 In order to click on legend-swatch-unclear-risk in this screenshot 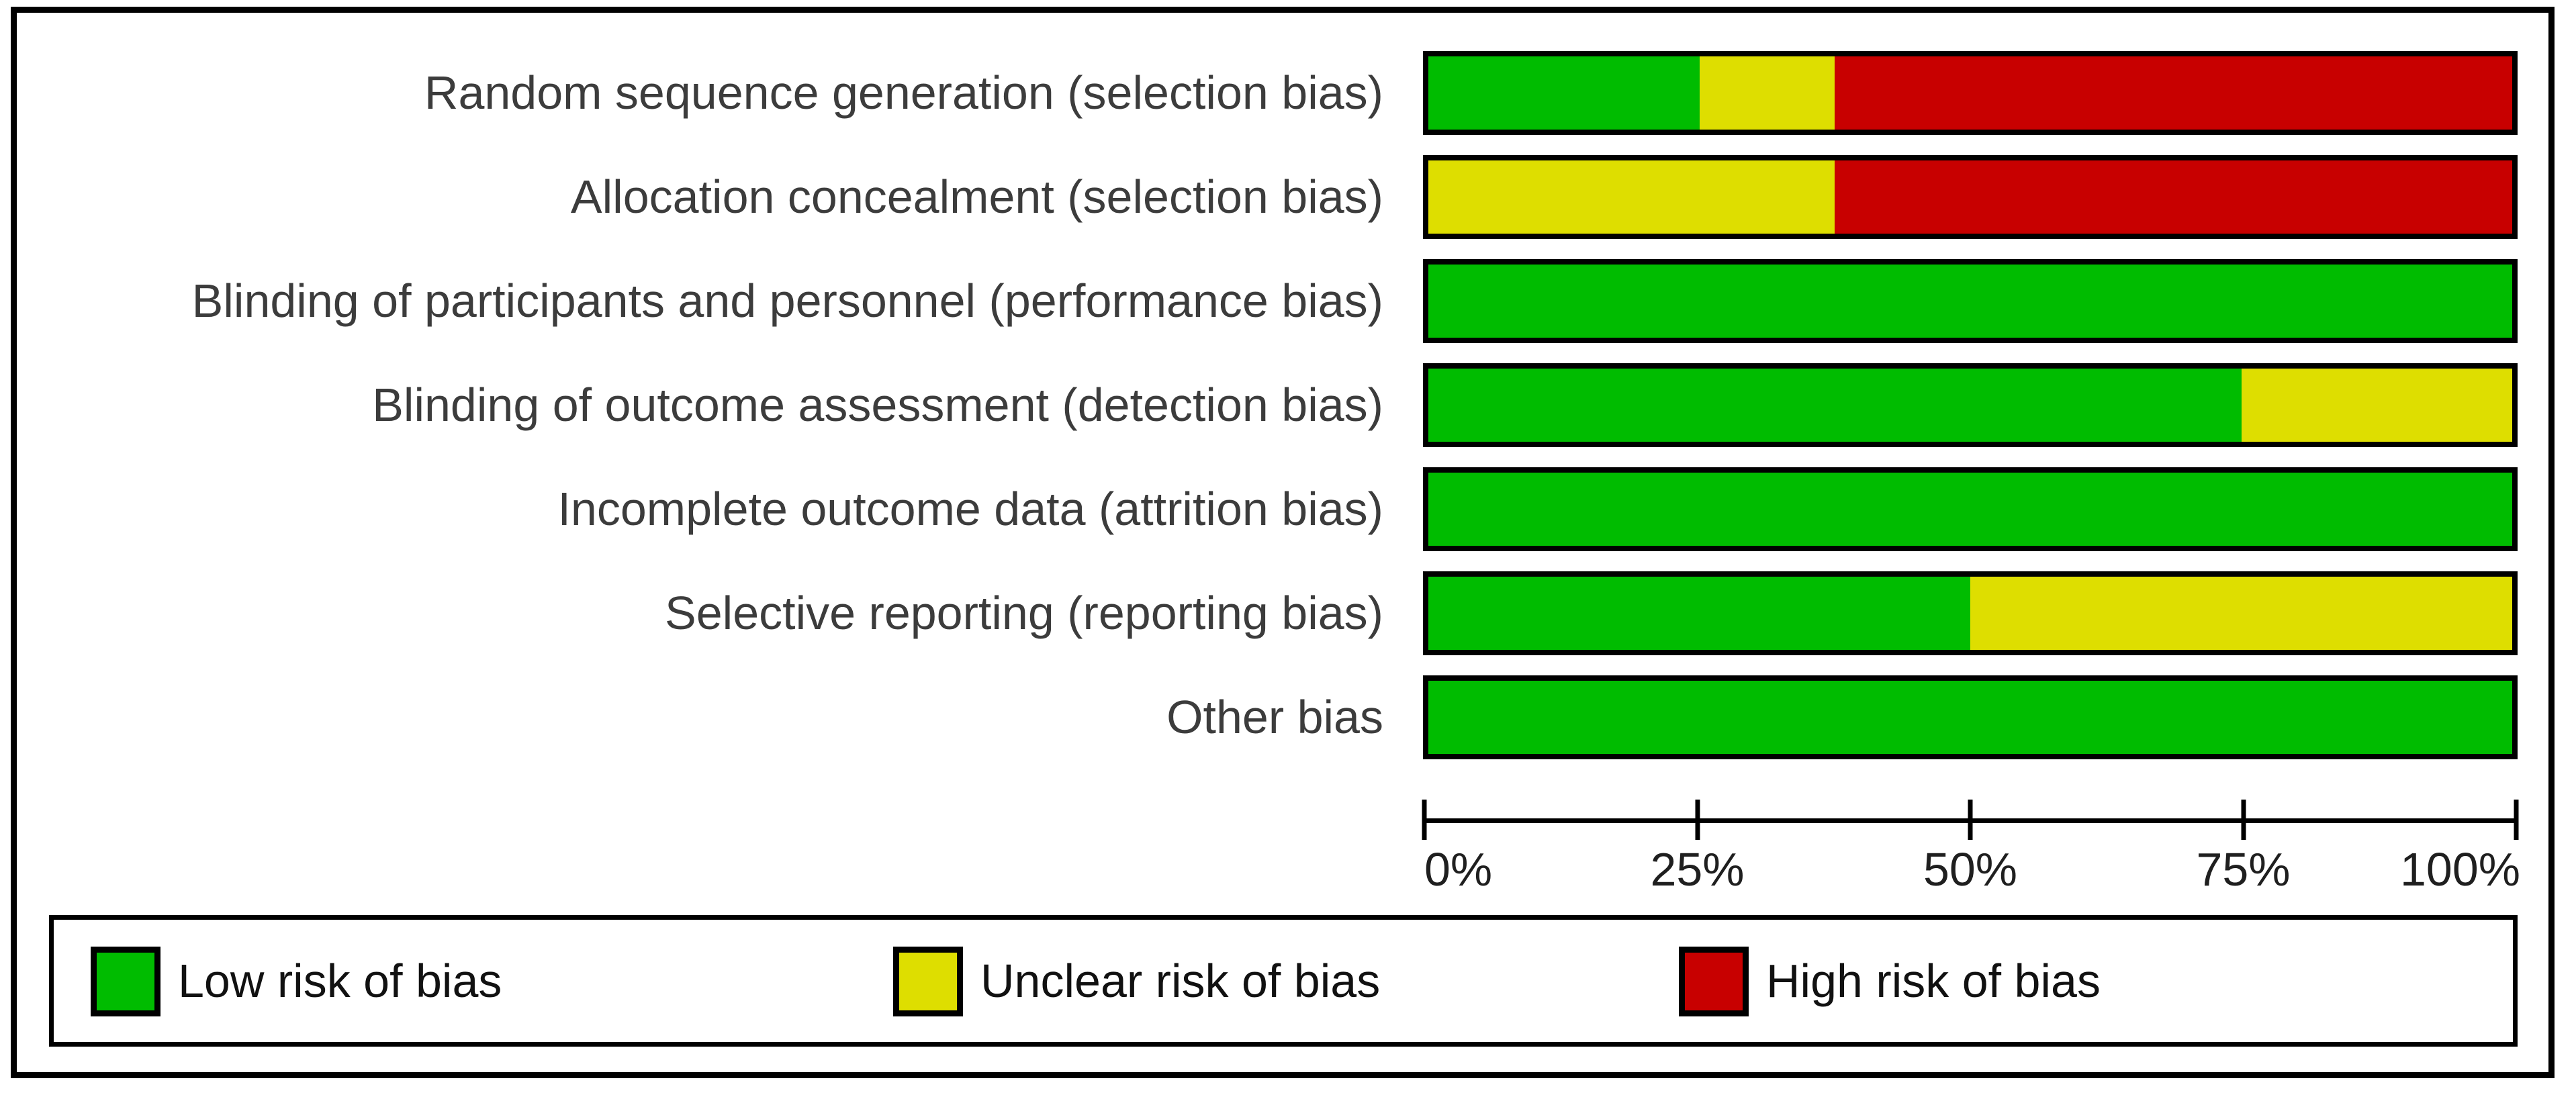, I will do `click(928, 981)`.